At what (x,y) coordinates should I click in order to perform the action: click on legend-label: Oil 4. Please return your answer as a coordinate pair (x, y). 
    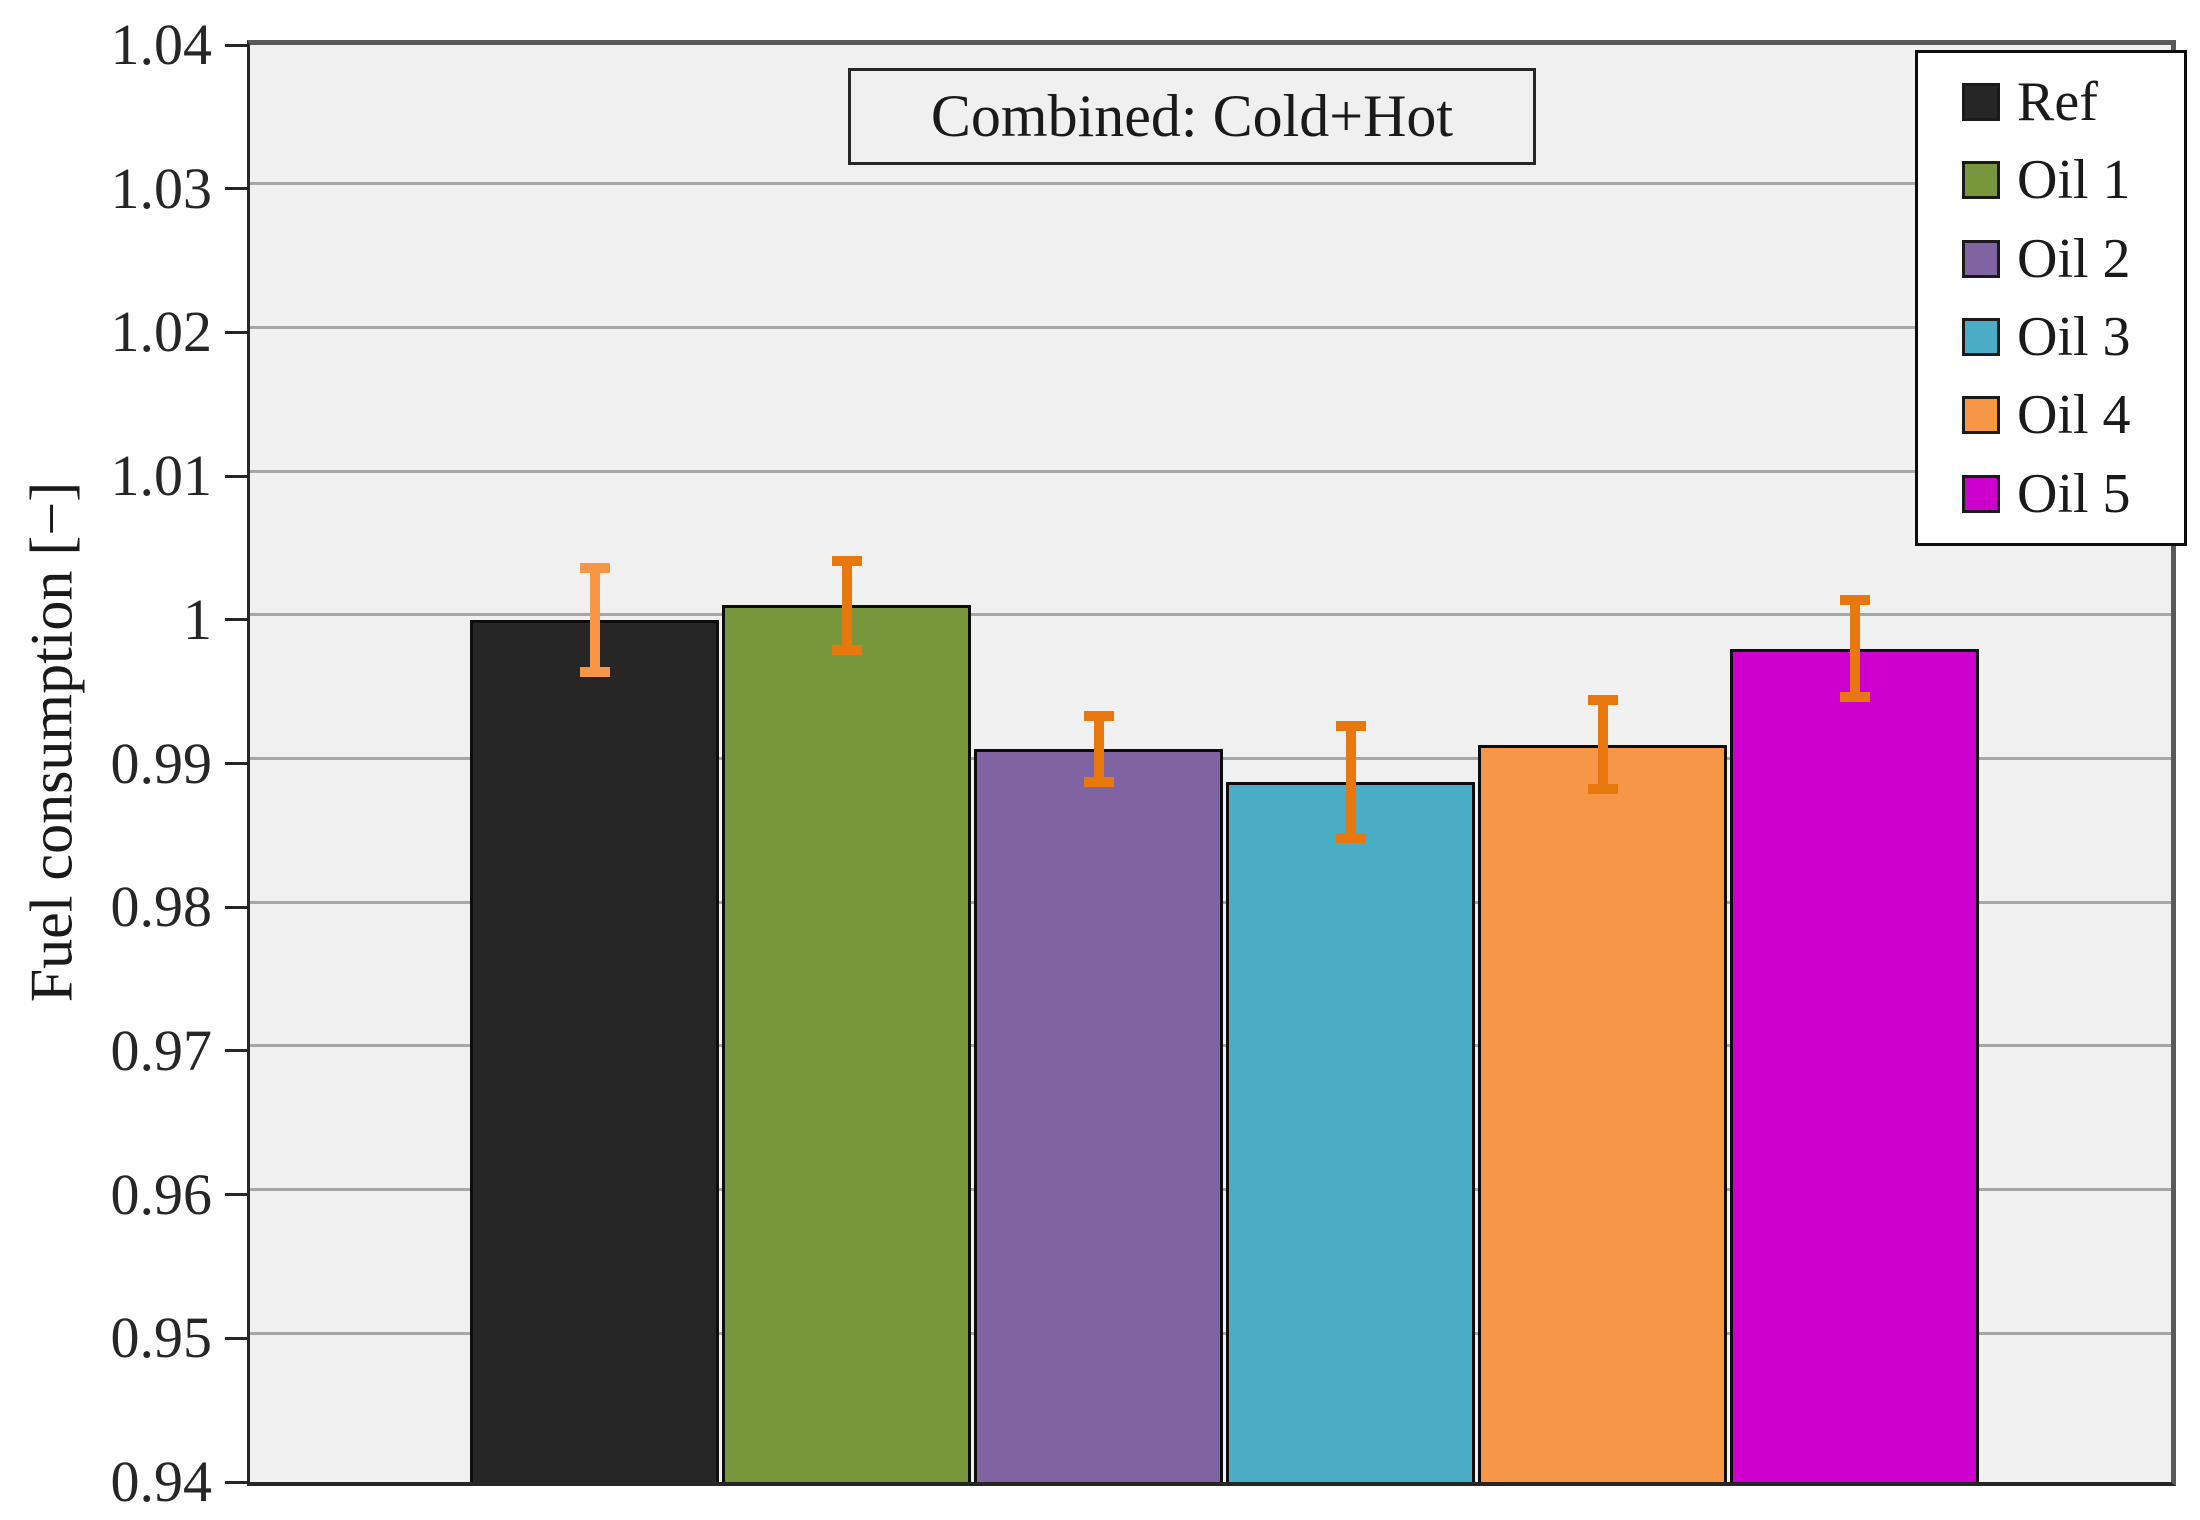
    Looking at the image, I should click on (2074, 415).